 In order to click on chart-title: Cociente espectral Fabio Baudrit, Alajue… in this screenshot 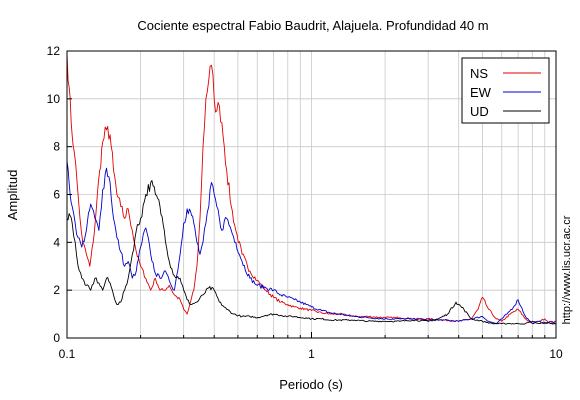, I will do `click(312, 25)`.